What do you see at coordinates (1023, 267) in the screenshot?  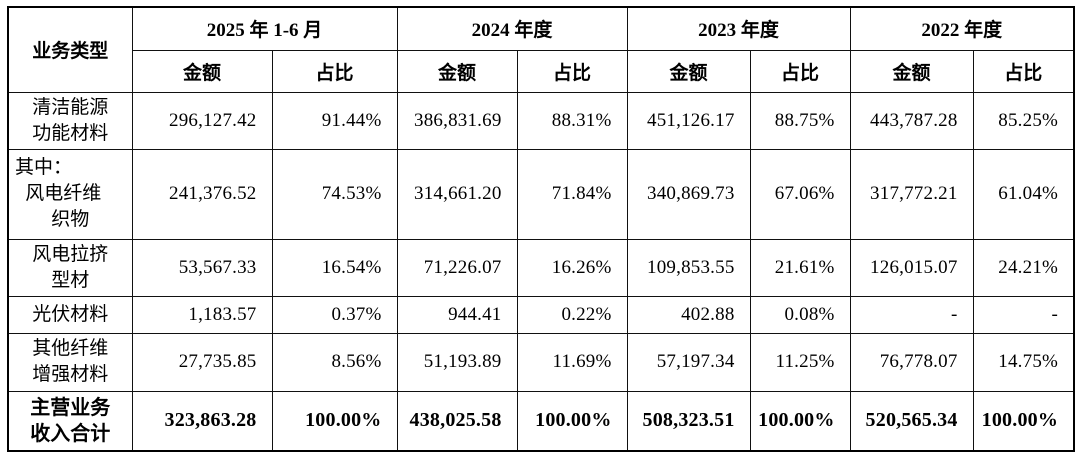 I see `ratio-cell: 24.21%` at bounding box center [1023, 267].